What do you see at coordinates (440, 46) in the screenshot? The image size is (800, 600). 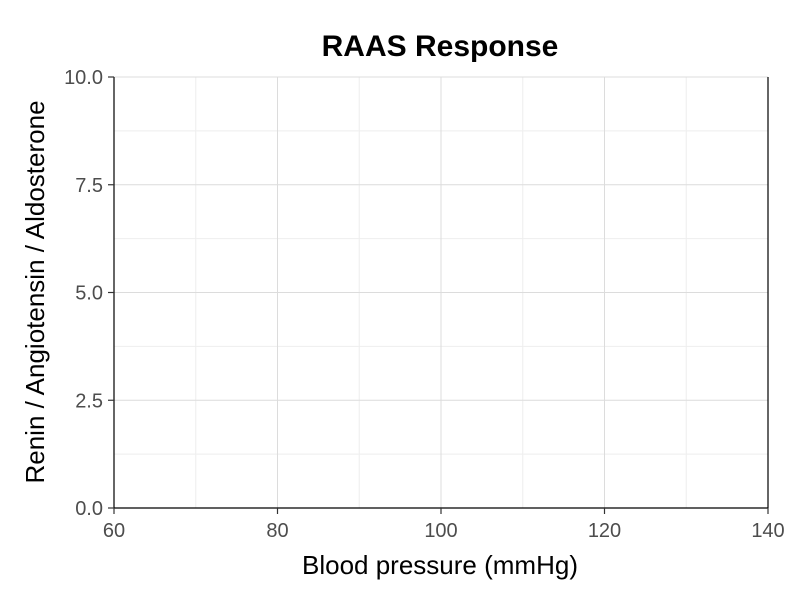 I see `chart-title: RAAS Response` at bounding box center [440, 46].